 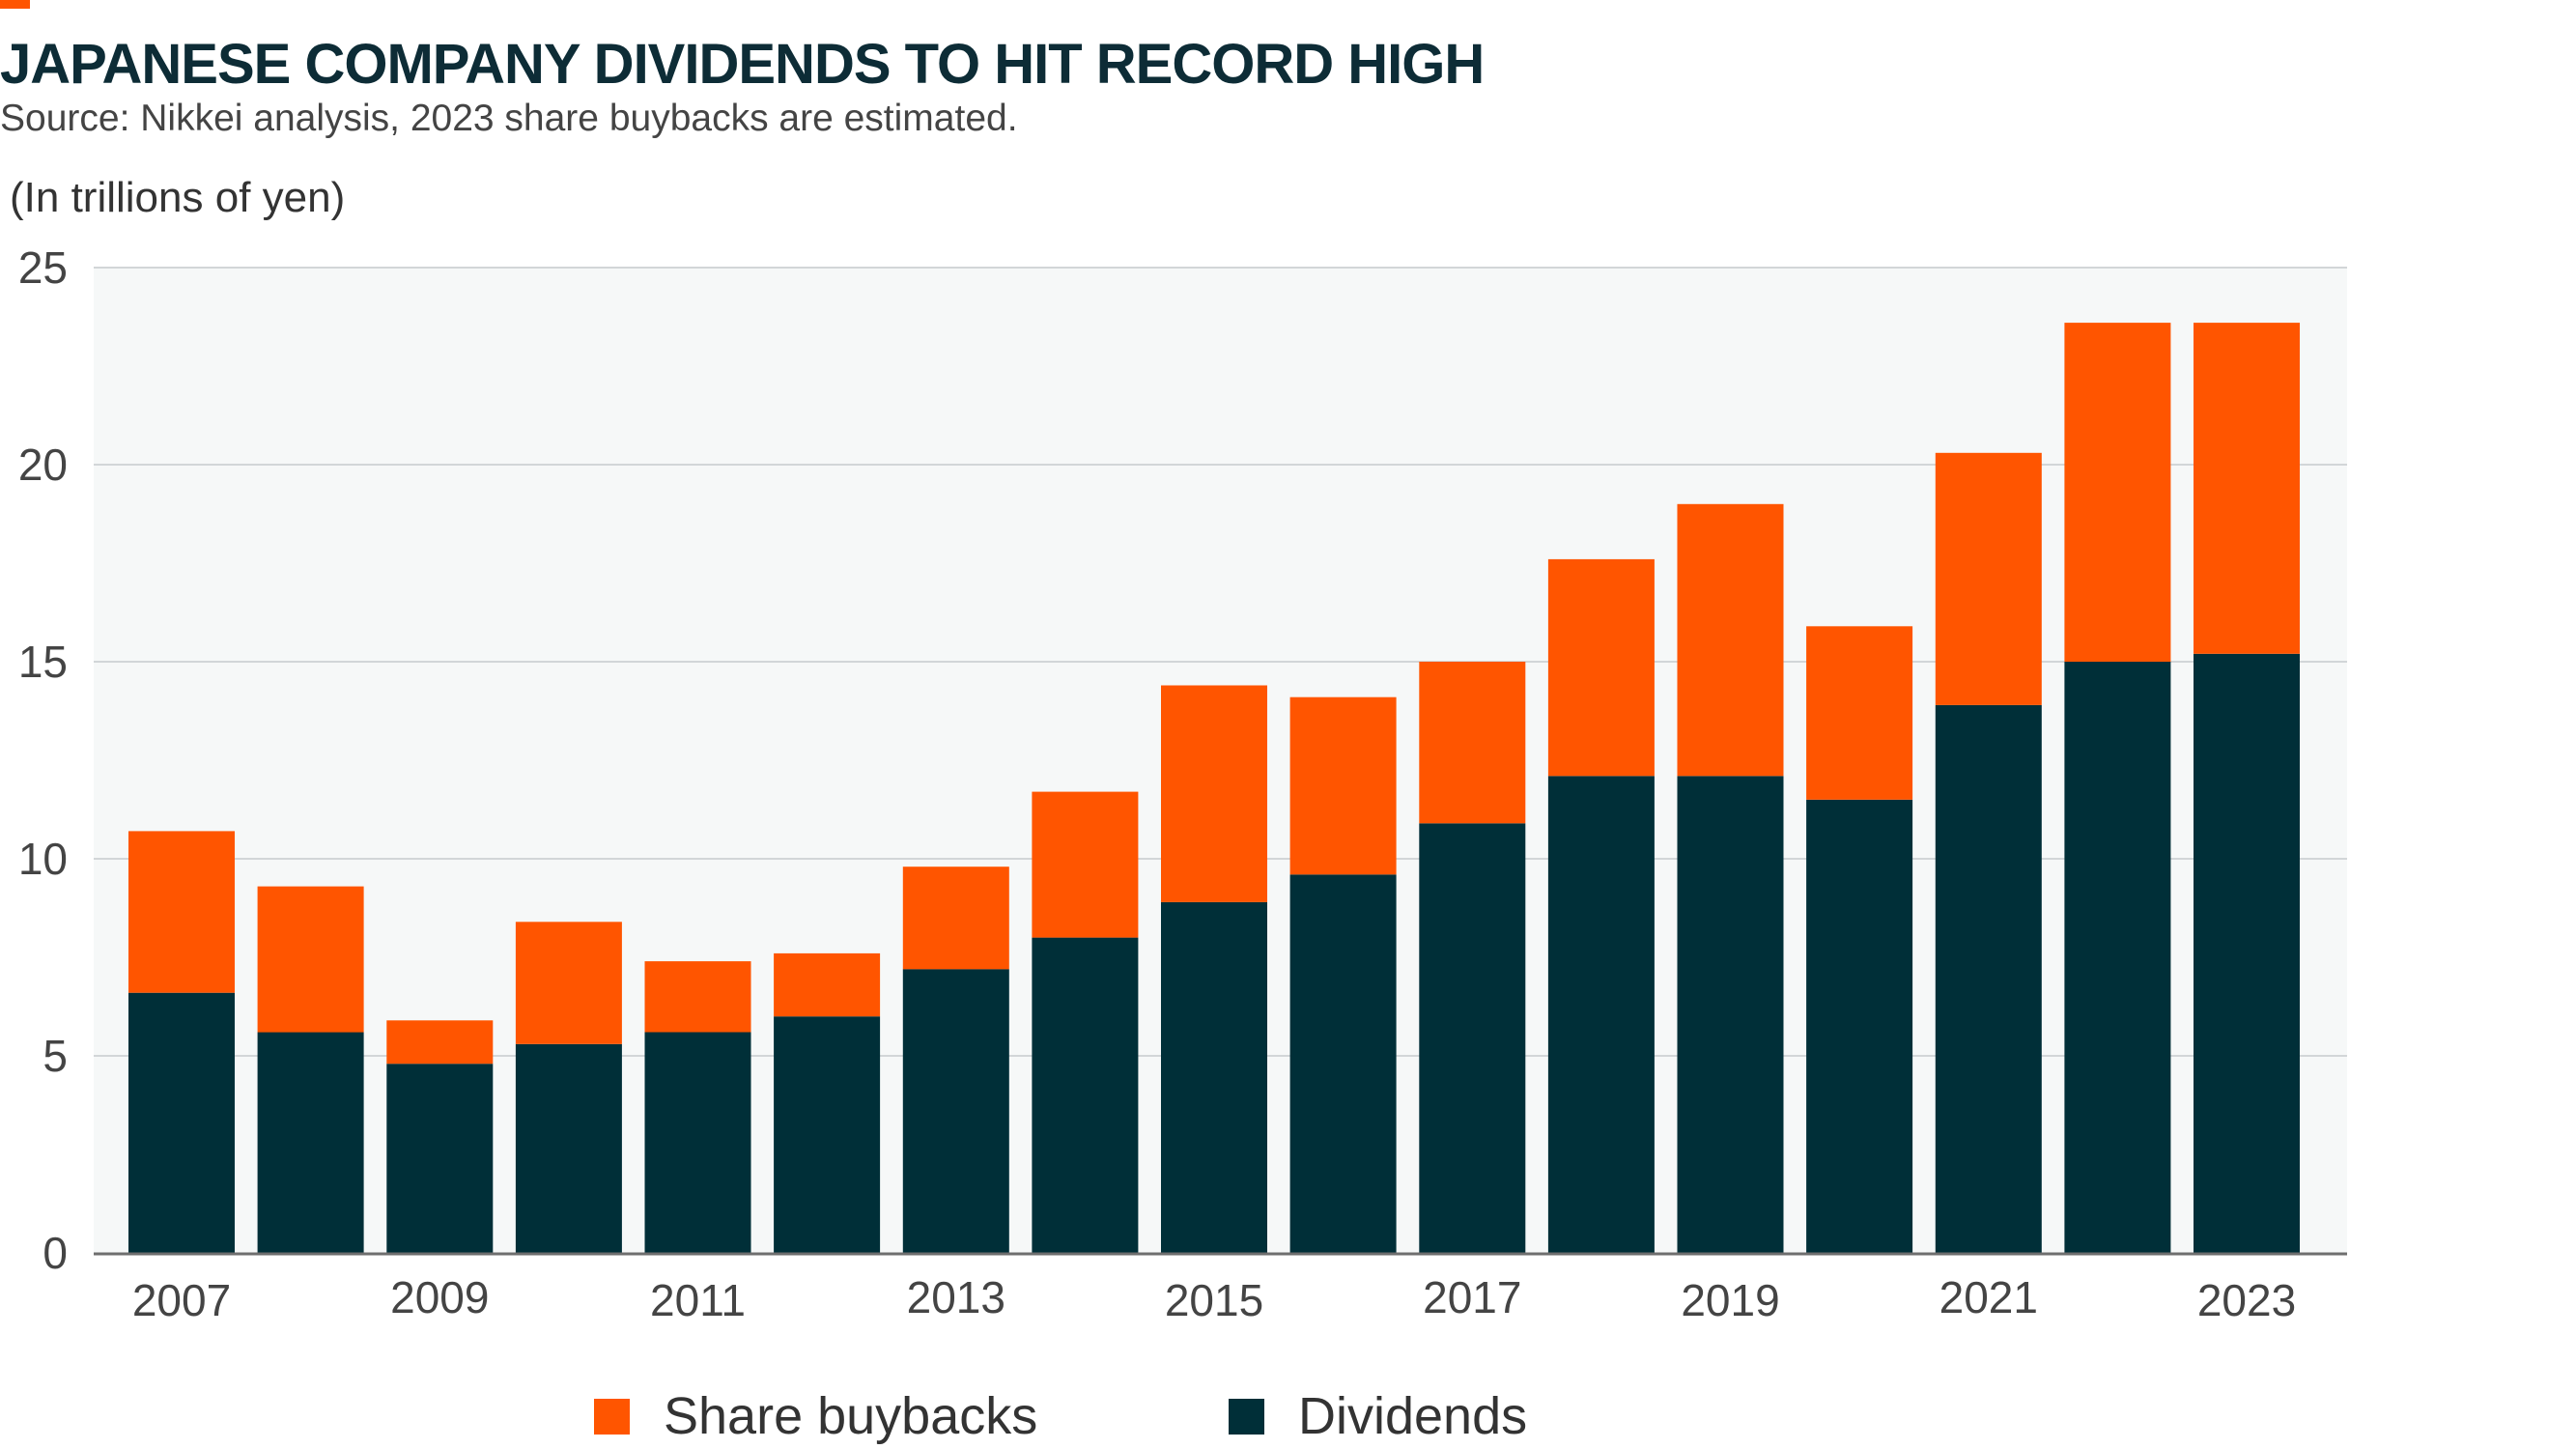 What do you see at coordinates (55, 1056) in the screenshot?
I see `y-tick-label: 5` at bounding box center [55, 1056].